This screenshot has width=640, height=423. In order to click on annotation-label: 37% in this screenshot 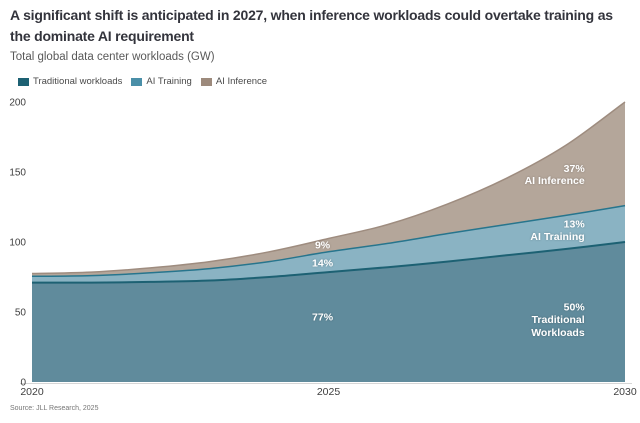, I will do `click(575, 169)`.